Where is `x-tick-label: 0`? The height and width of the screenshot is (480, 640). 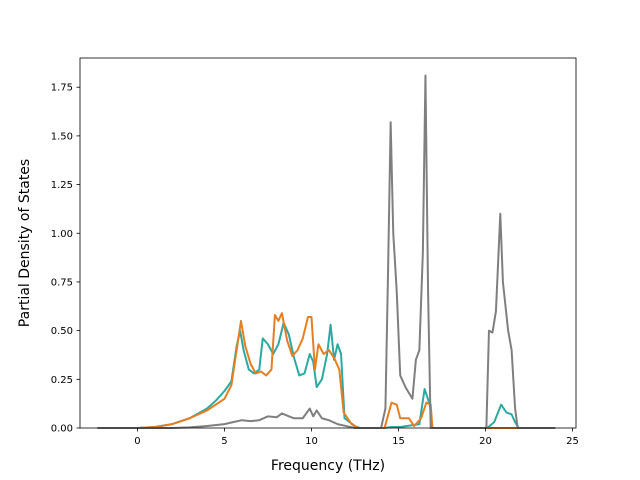
x-tick-label: 0 is located at coordinates (137, 441).